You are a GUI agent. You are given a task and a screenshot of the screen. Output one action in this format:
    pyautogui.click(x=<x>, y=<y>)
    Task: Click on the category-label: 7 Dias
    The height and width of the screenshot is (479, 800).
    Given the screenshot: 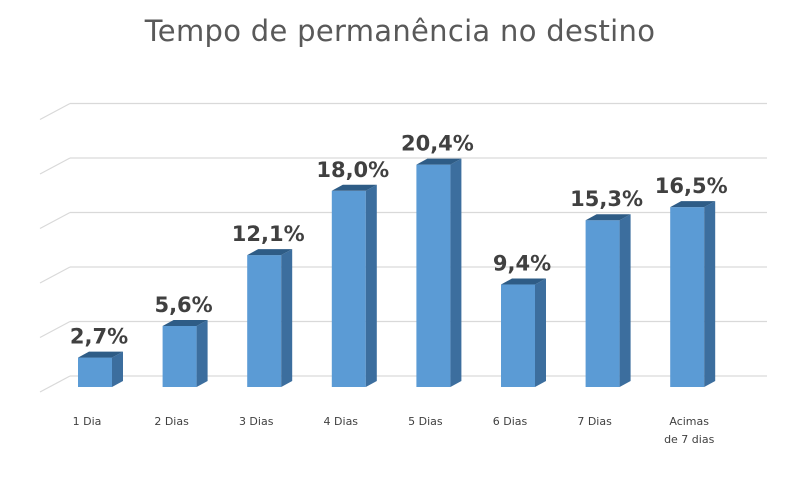 What is the action you would take?
    pyautogui.click(x=594, y=421)
    